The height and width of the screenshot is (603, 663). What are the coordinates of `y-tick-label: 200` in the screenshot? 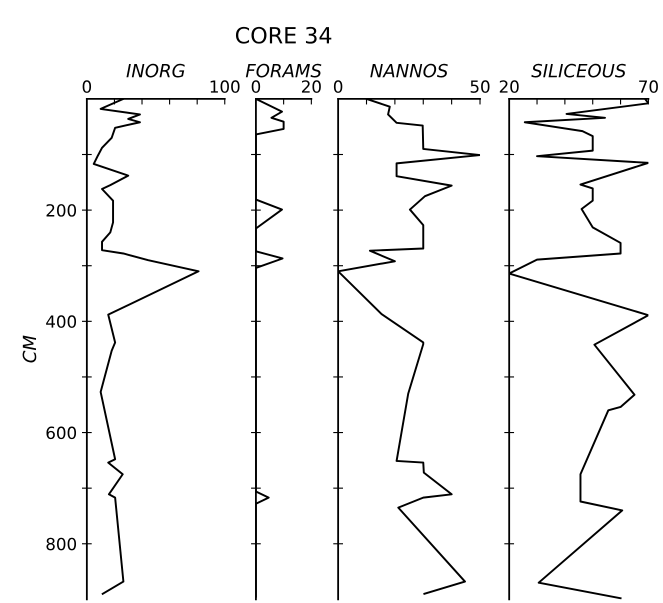 It's located at (61, 210).